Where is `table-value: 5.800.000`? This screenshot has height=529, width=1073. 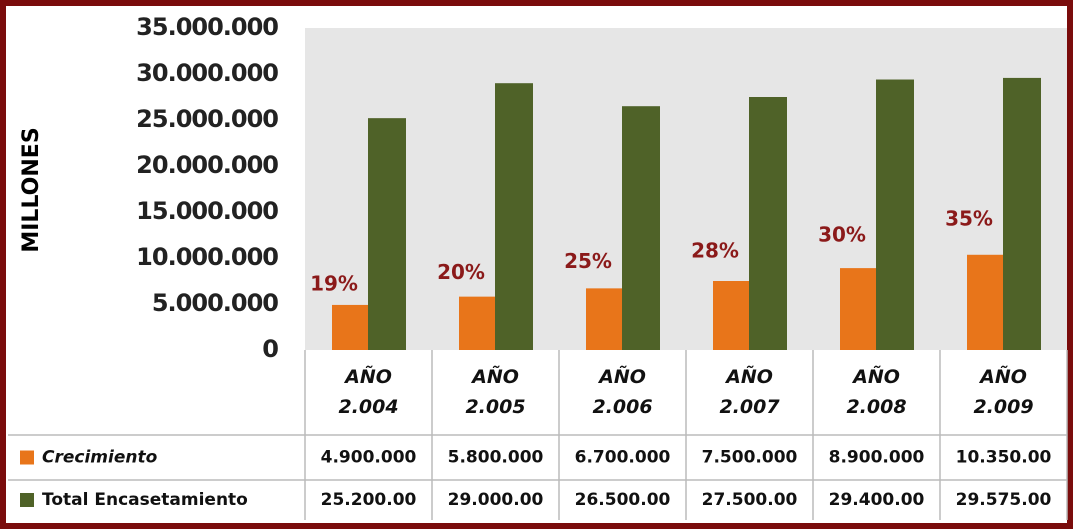 table-value: 5.800.000 is located at coordinates (496, 458).